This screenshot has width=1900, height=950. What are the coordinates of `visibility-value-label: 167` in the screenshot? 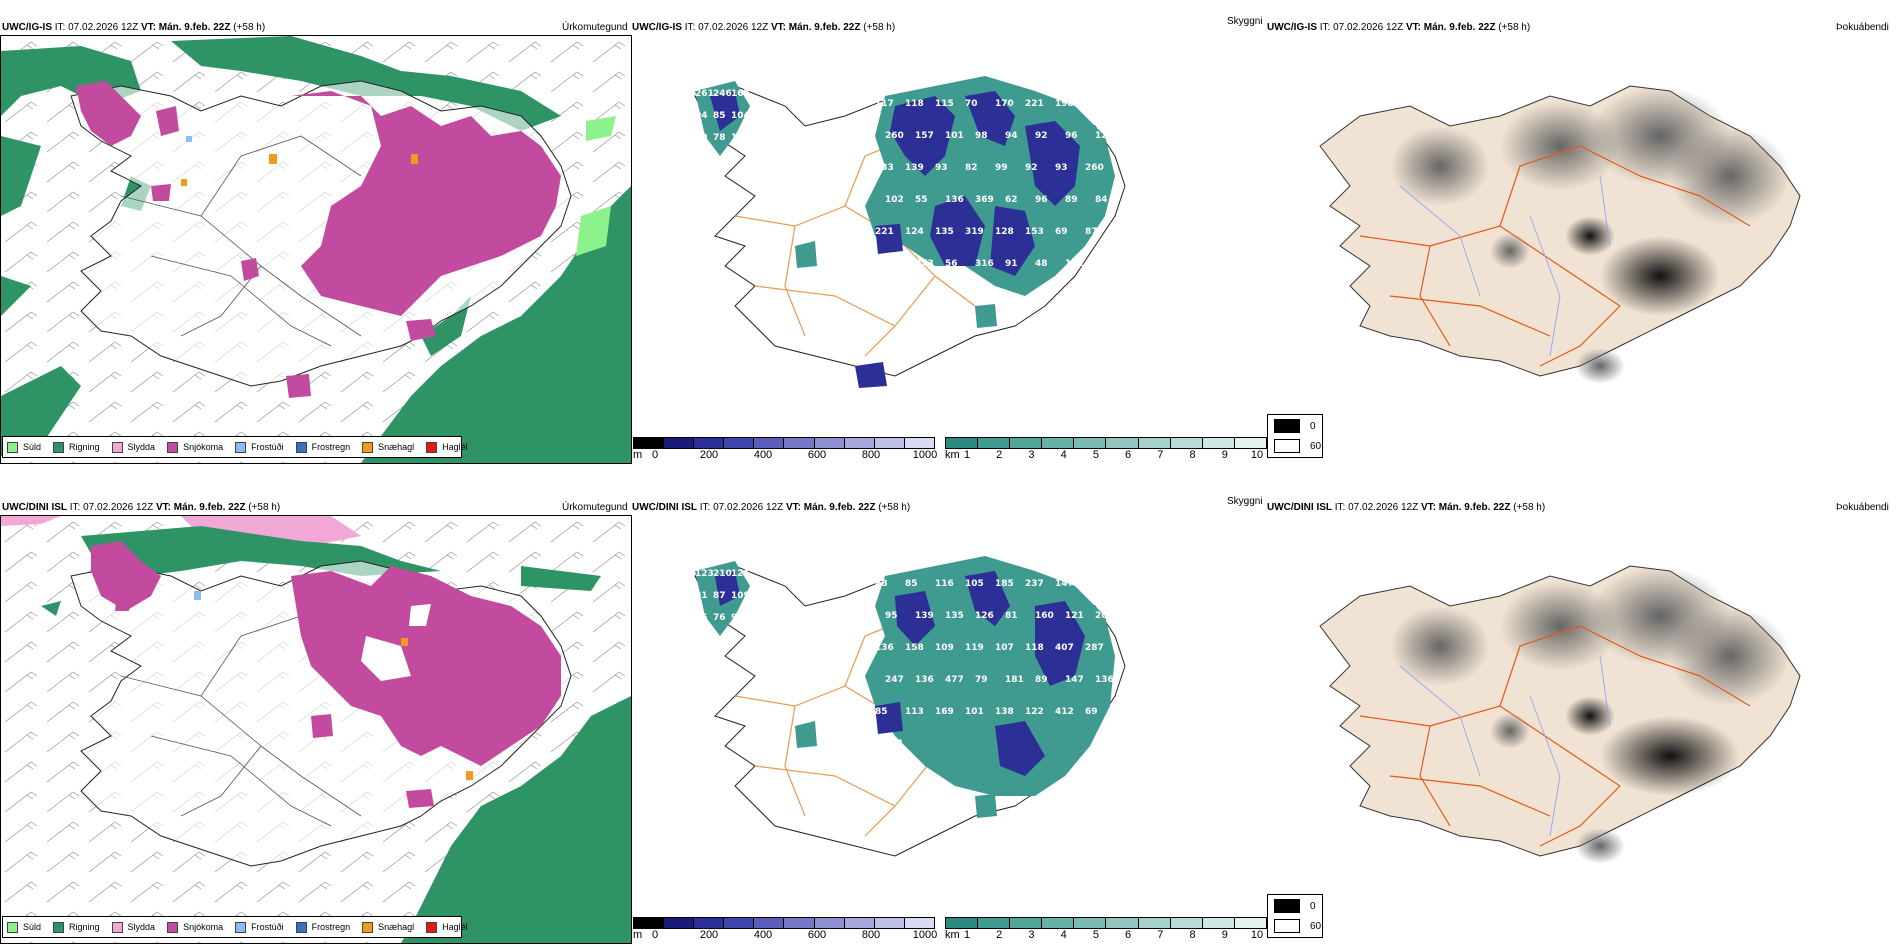 It's located at (740, 94).